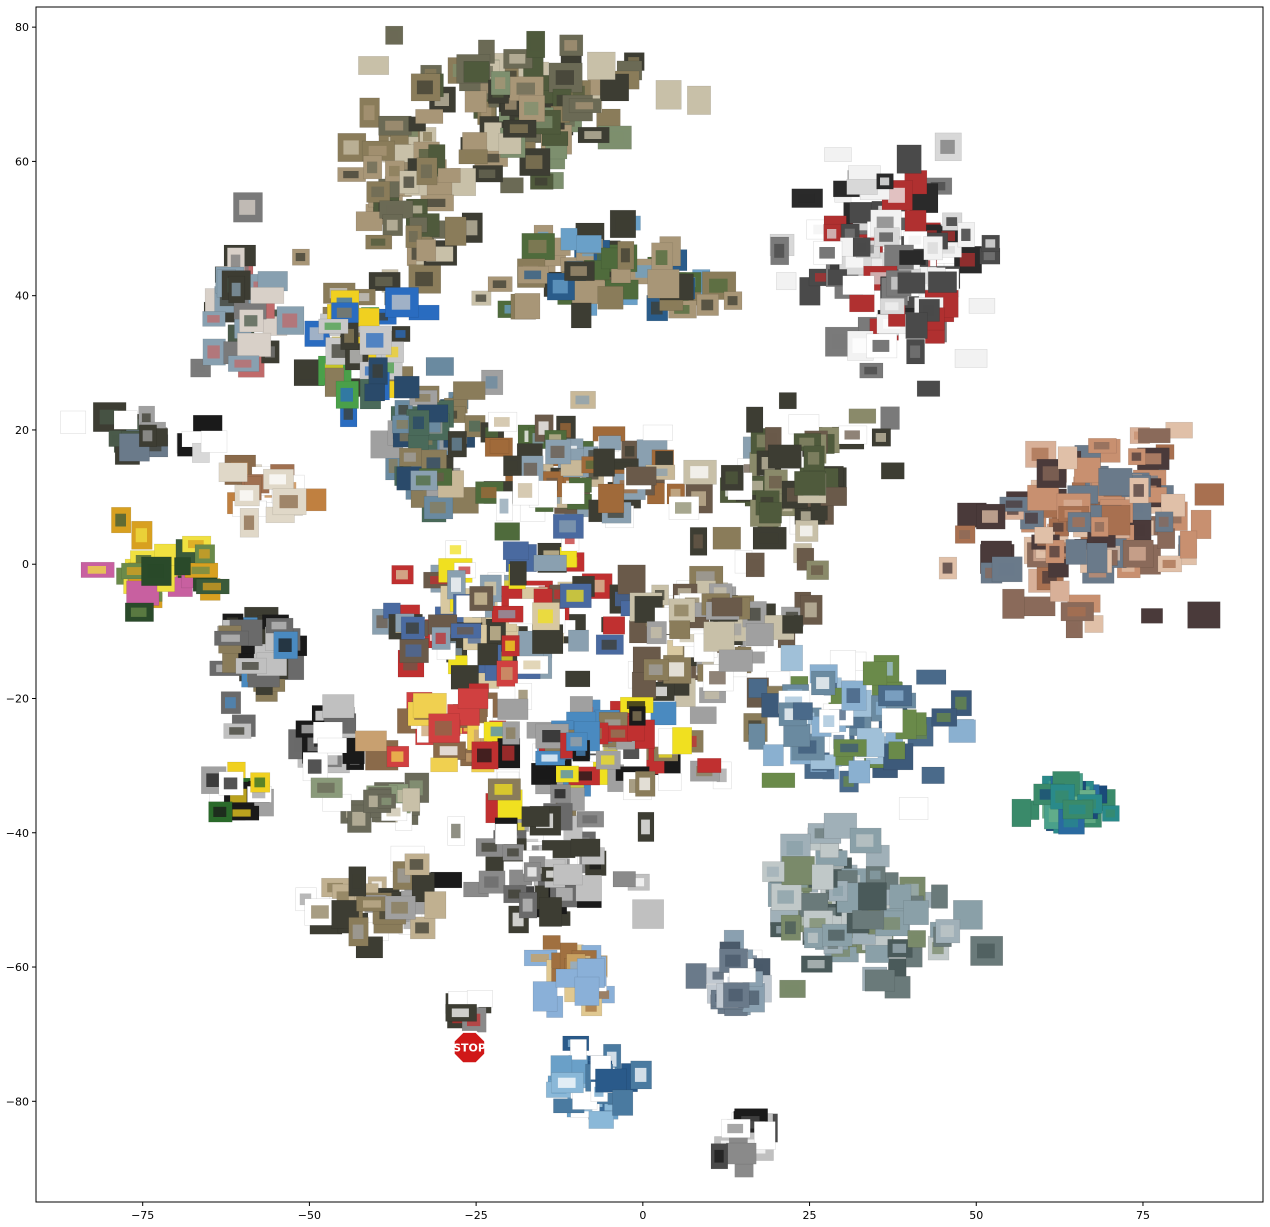 Image resolution: width=1270 pixels, height=1227 pixels. Describe the element at coordinates (17, 967) in the screenshot. I see `y-tick-label: −60` at that location.